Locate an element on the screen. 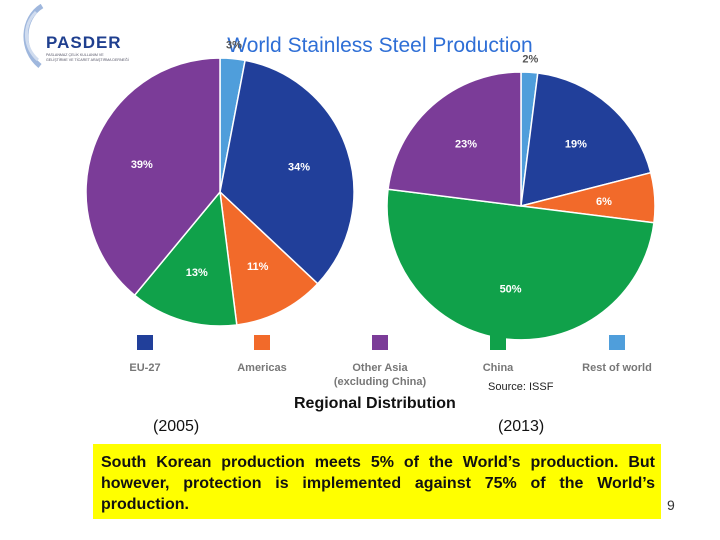 The image size is (720, 540). legend-label-americas: Americas is located at coordinates (262, 368).